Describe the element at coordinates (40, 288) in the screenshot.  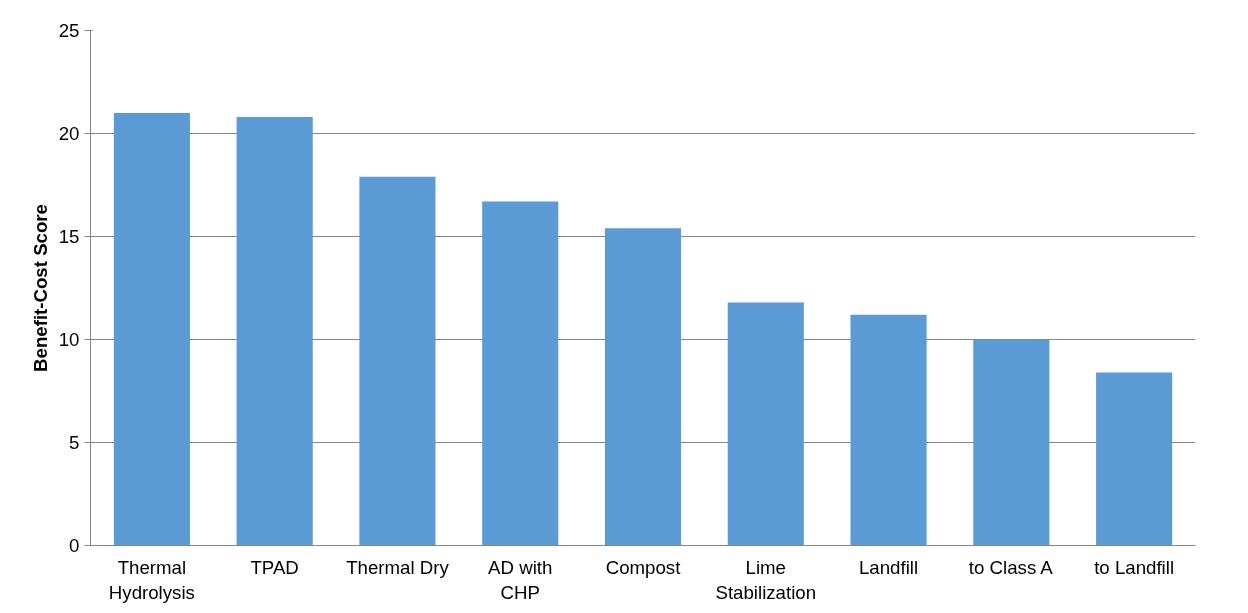
I see `y-axis-title: Benefit-Cost Score` at that location.